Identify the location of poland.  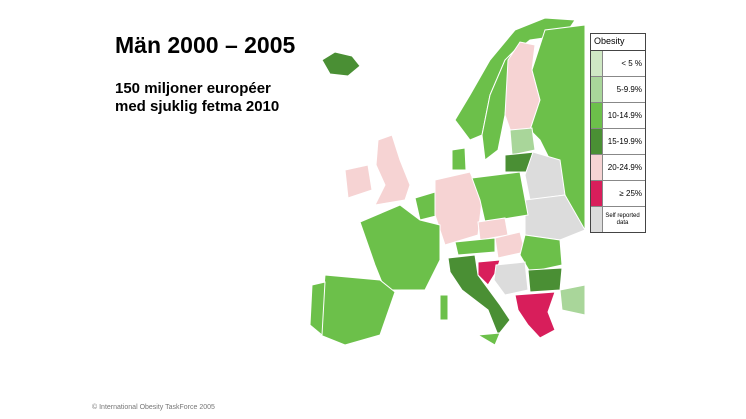
(500, 197).